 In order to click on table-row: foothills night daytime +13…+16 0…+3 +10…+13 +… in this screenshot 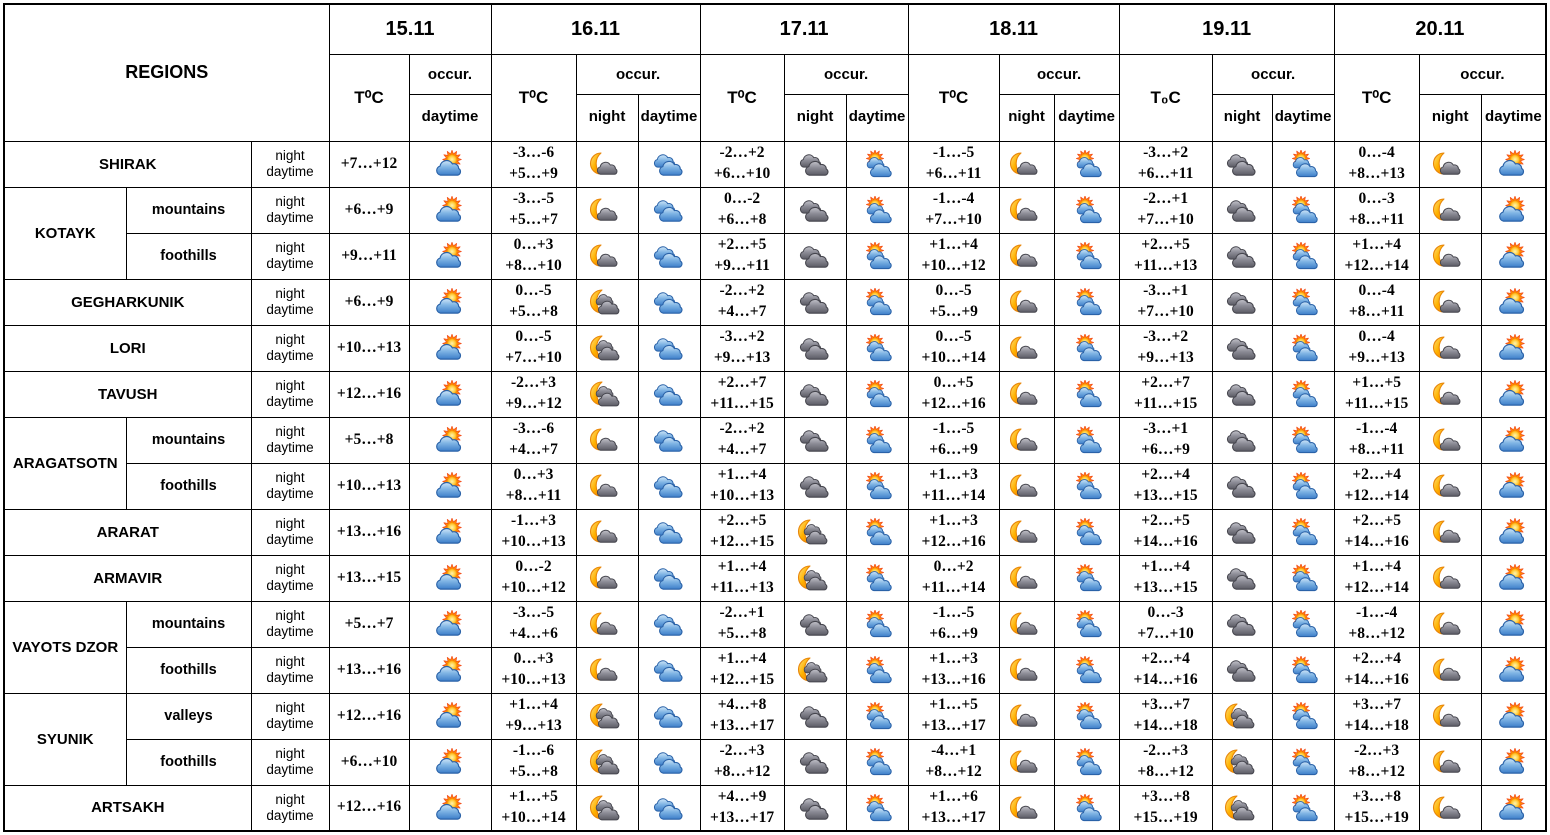, I will do `click(775, 670)`.